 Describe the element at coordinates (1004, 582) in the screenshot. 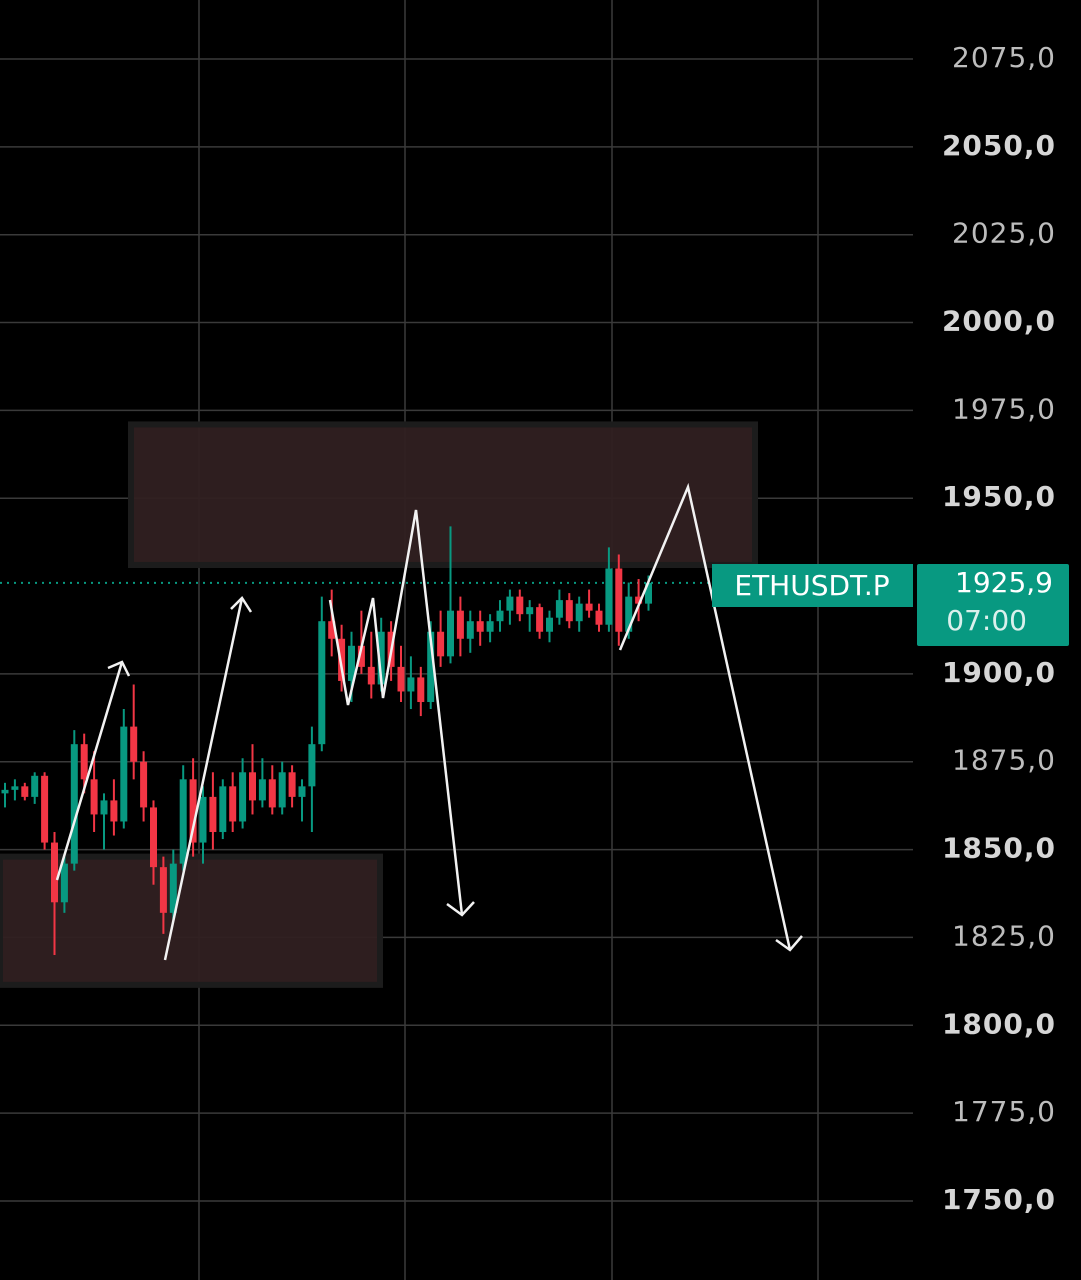

I see `last-price: 1925,9` at that location.